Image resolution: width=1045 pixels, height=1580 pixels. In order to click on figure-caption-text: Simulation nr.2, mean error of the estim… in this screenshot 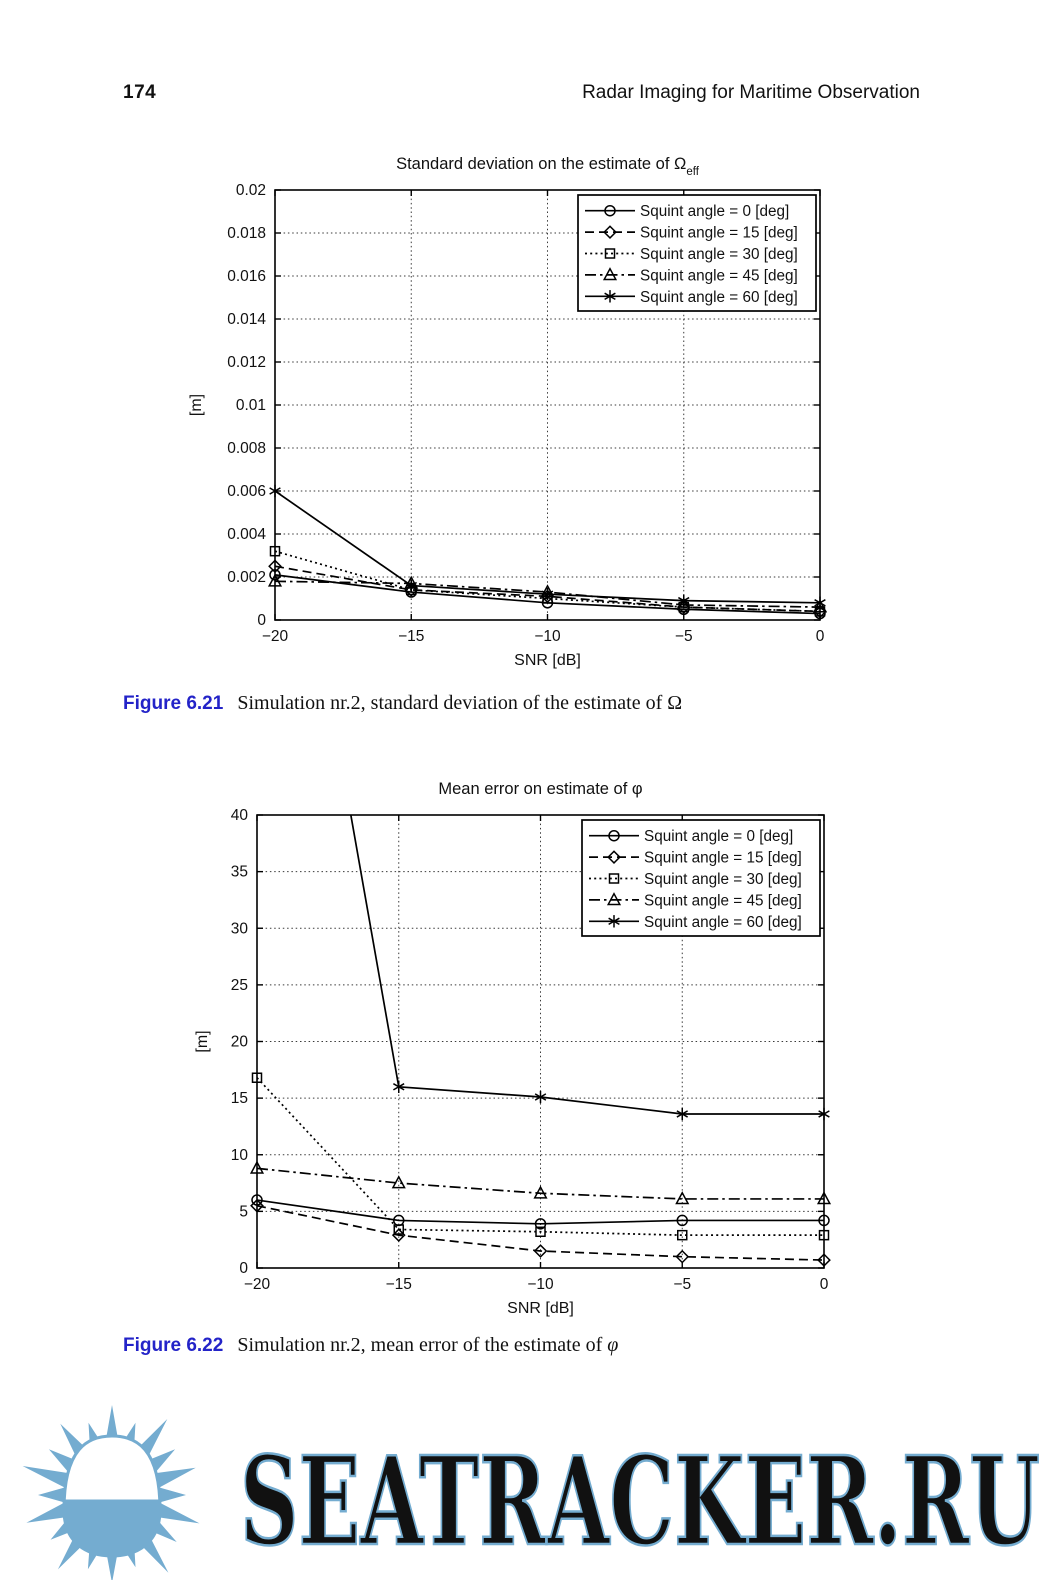, I will do `click(420, 1345)`.